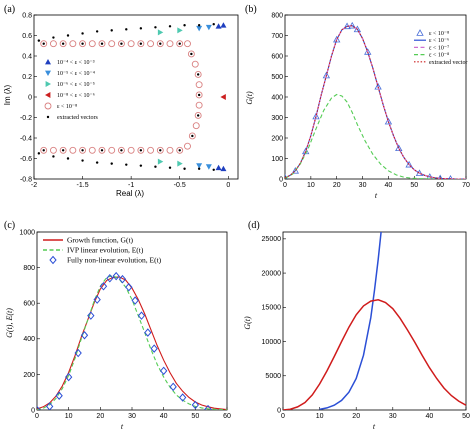  What do you see at coordinates (277, 97) in the screenshot?
I see `y-tick-label: 400` at bounding box center [277, 97].